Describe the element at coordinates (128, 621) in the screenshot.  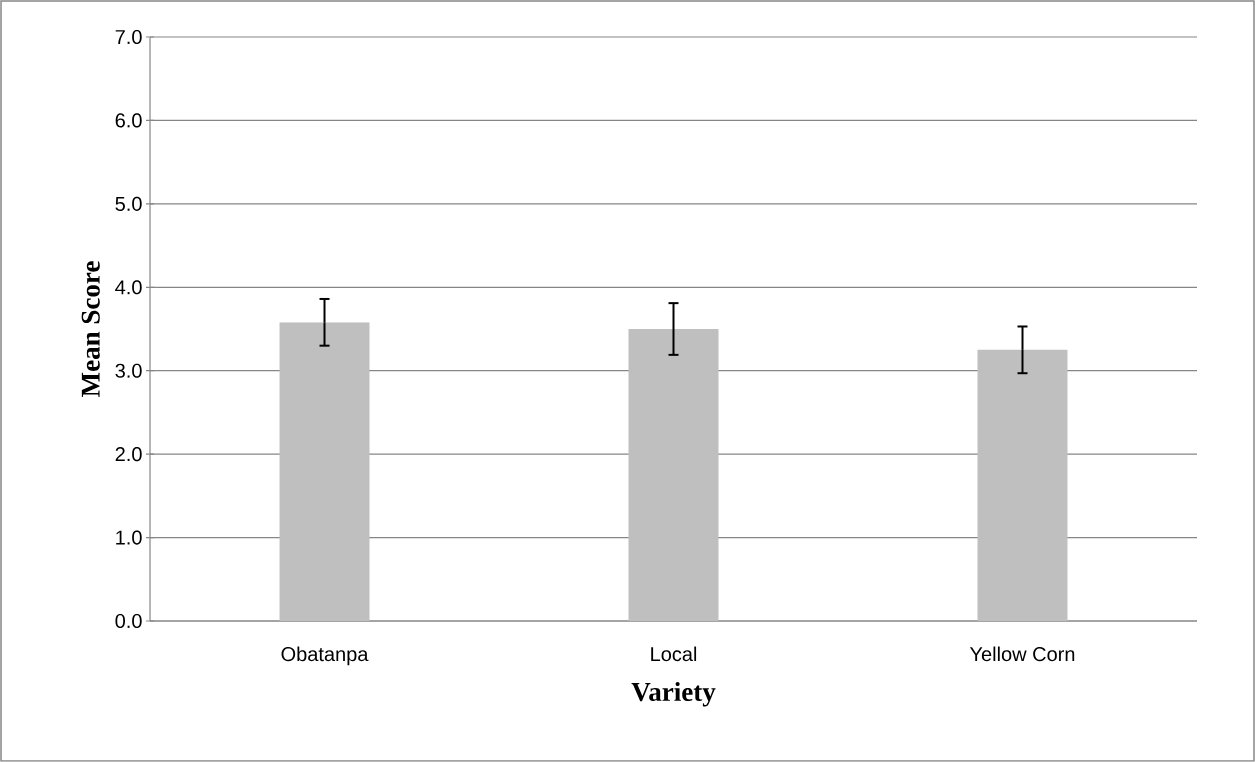
I see `y-tick-label: 0.0` at that location.